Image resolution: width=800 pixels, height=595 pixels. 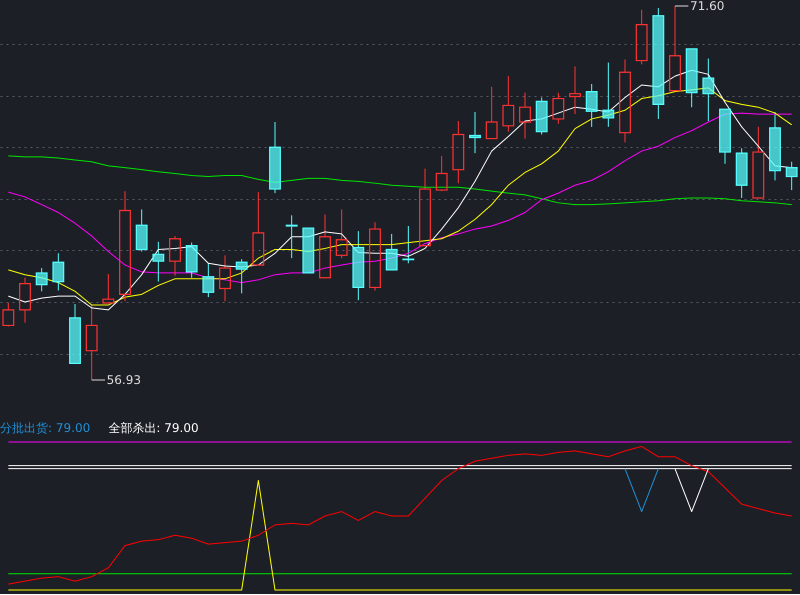 I want to click on text: 全部杀出: 79.00, so click(x=153, y=428).